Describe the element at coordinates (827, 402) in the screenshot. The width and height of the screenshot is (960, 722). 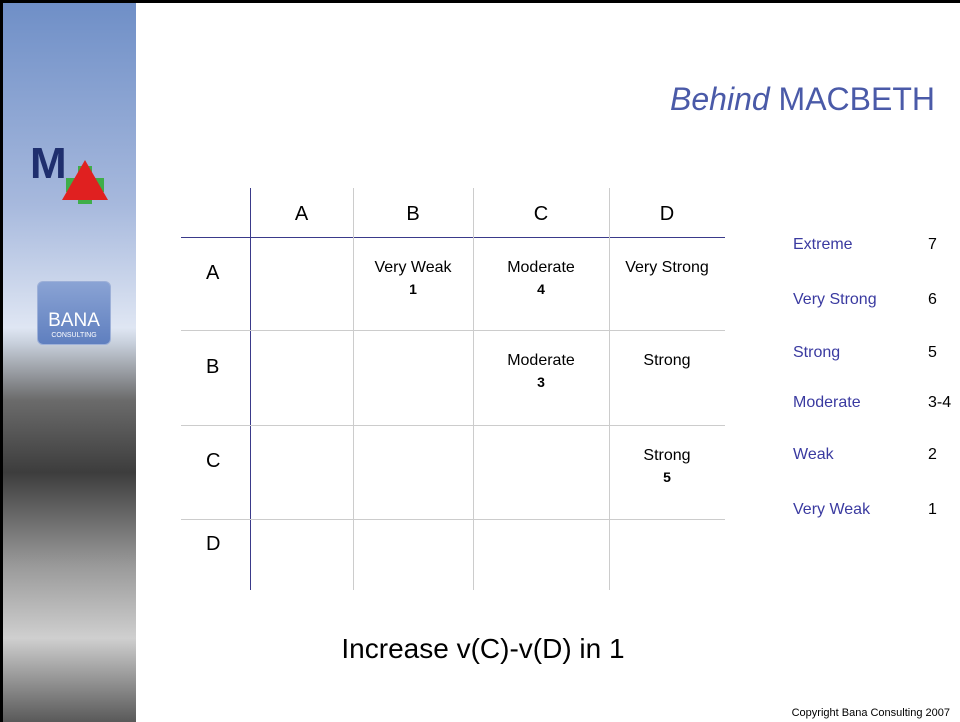
I see `scale-name: Moderate` at that location.